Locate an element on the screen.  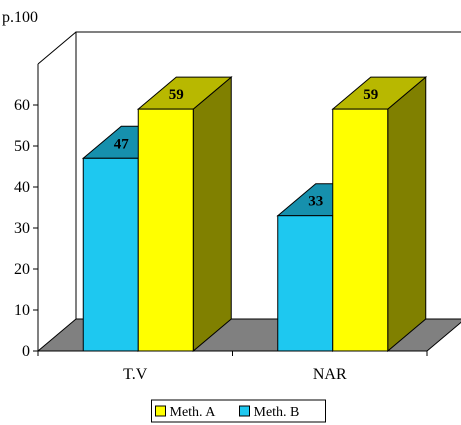
legend-entry: Meth. A is located at coordinates (193, 412).